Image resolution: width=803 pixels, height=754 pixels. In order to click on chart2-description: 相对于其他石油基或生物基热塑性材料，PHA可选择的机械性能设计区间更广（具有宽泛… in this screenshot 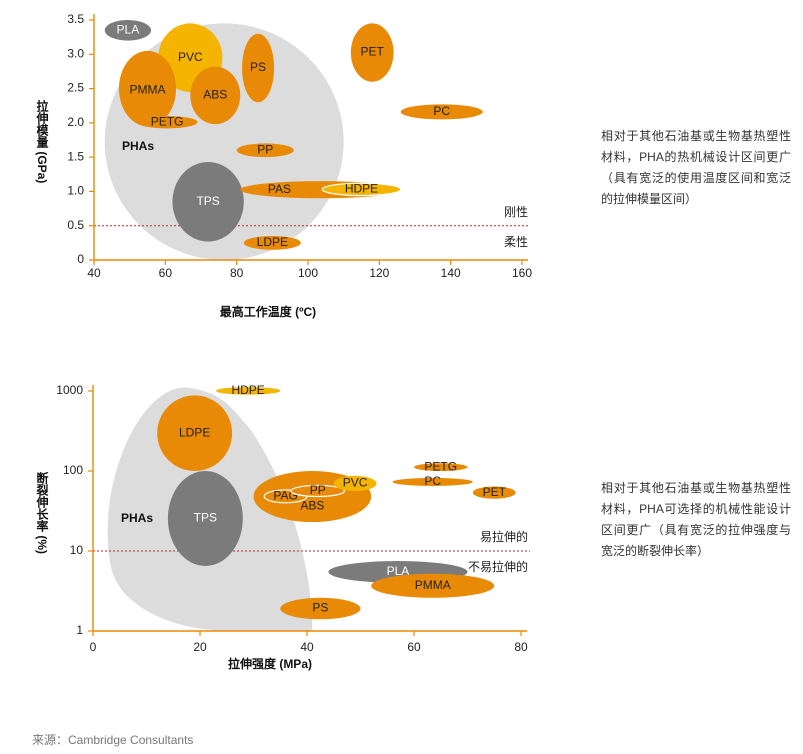, I will do `click(696, 519)`.